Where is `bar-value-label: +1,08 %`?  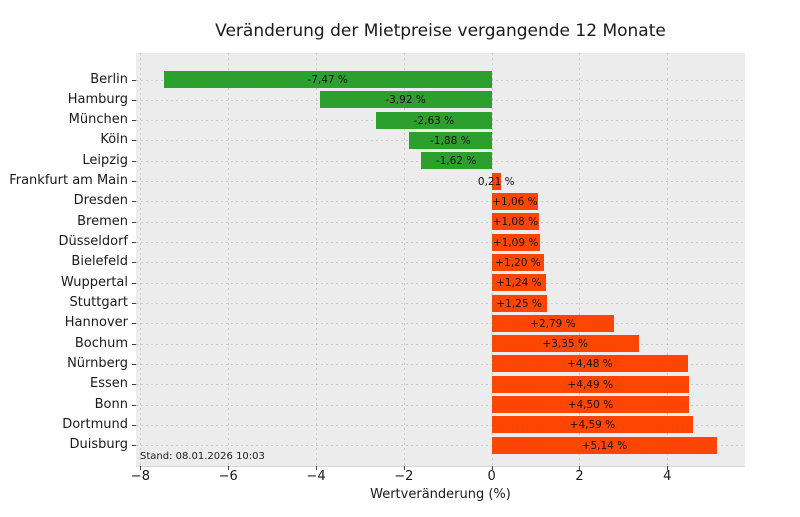
bar-value-label: +1,08 % is located at coordinates (515, 222).